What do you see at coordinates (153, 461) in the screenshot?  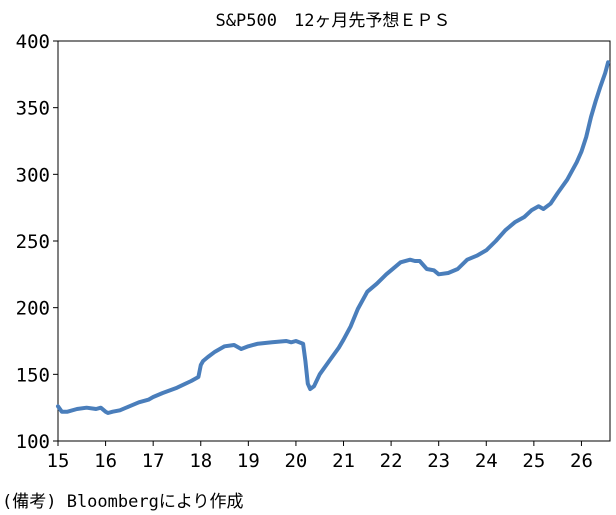 I see `x-tick-label: 17` at bounding box center [153, 461].